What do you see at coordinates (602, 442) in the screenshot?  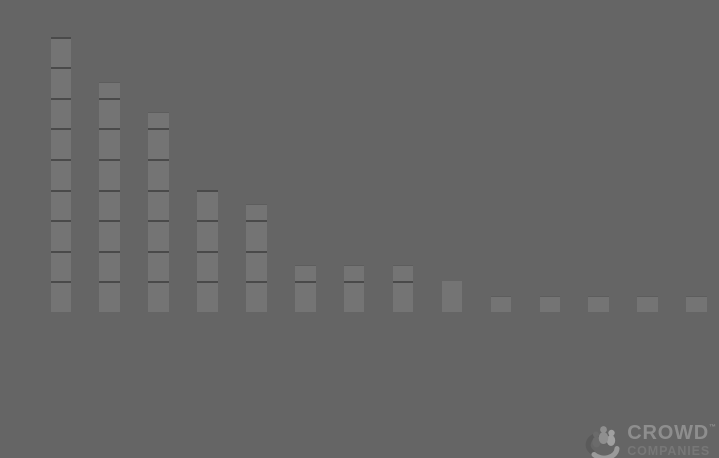 I see `crowd-companies-people-ring-icon` at bounding box center [602, 442].